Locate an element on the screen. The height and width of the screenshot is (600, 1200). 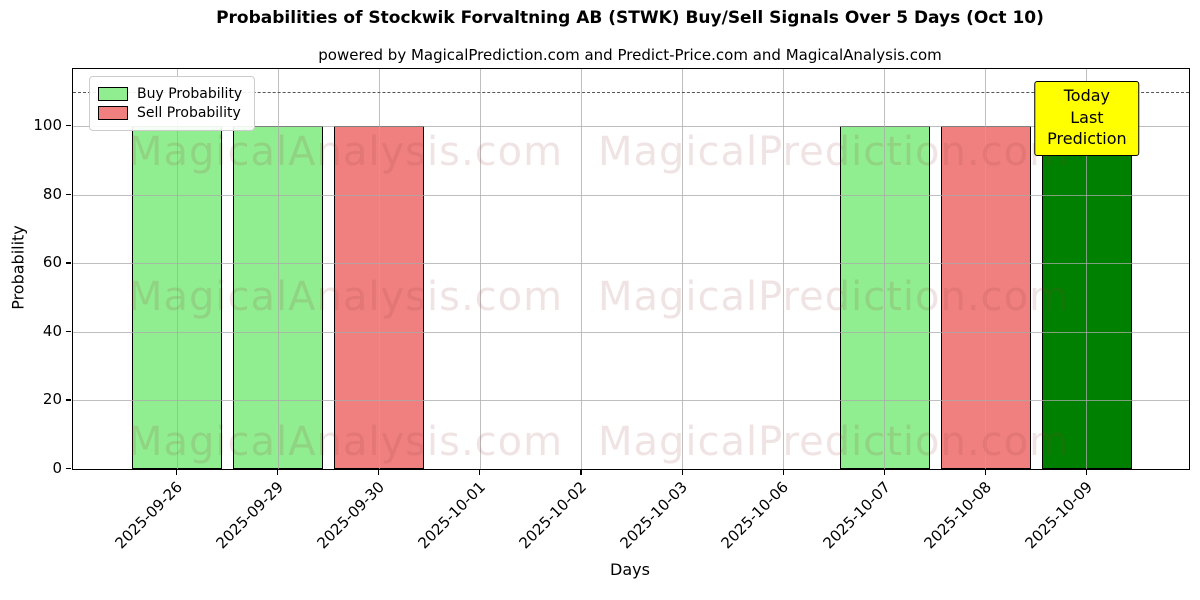
legend-item-sell: Sell Probability is located at coordinates (170, 113).